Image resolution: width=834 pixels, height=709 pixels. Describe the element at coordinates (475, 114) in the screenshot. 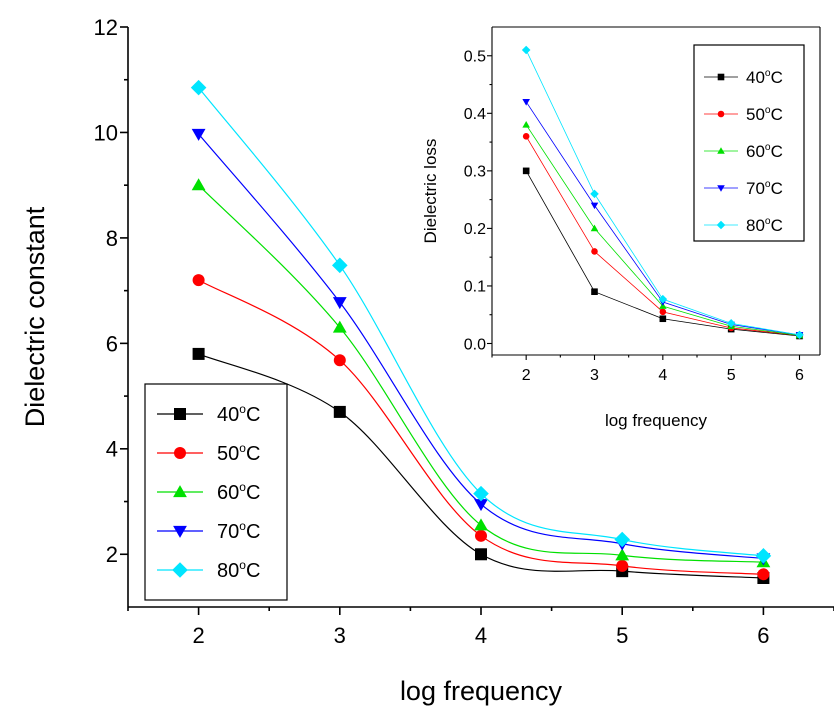

I see `y-tick-label: 0.4` at that location.